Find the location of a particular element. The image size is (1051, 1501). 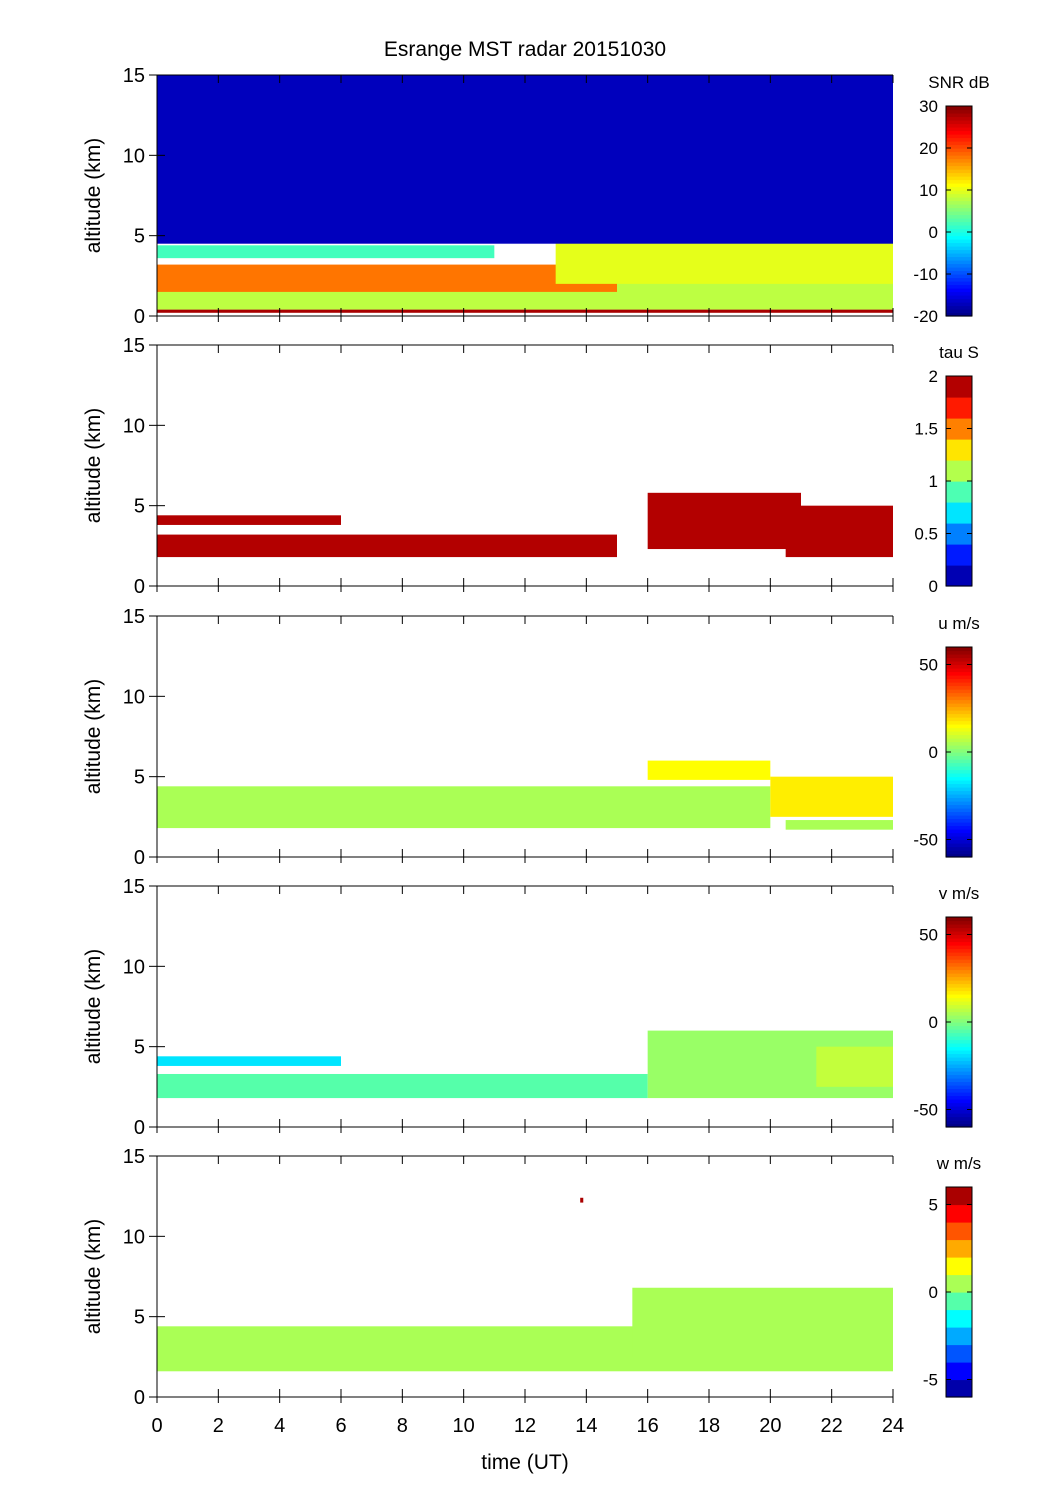

colorbar: -50 0 50 v m/s is located at coordinates (946, 1006).